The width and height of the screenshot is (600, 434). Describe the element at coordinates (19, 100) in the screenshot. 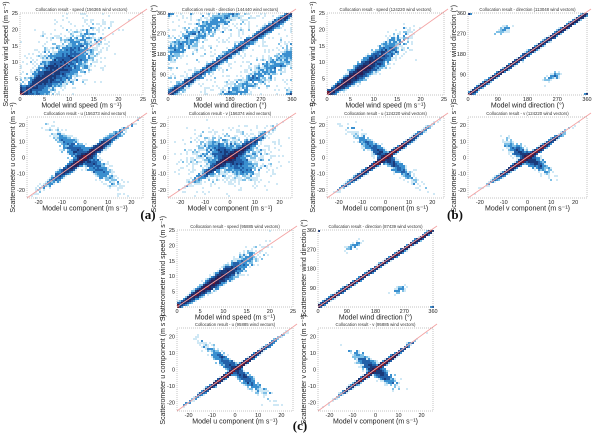

I see `x-tick-label: 0` at that location.